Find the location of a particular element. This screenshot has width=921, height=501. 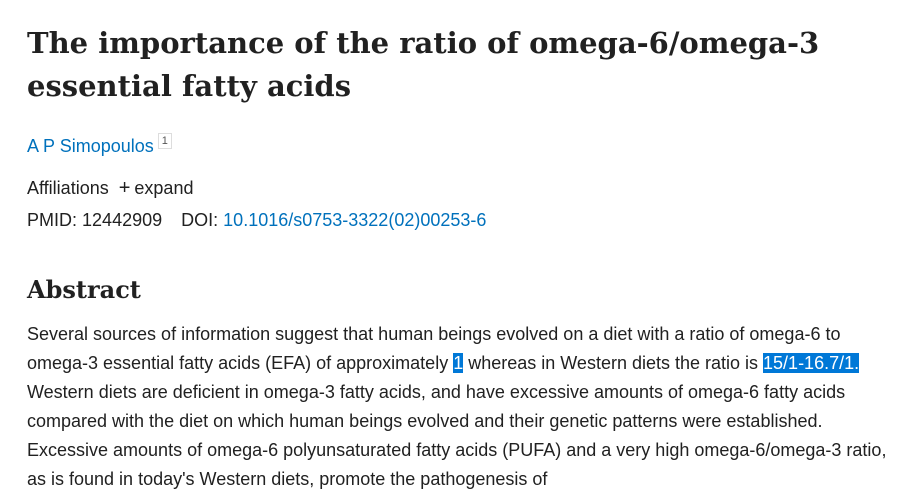

affiliations-row: Affiliations + expand is located at coordinates (110, 188).